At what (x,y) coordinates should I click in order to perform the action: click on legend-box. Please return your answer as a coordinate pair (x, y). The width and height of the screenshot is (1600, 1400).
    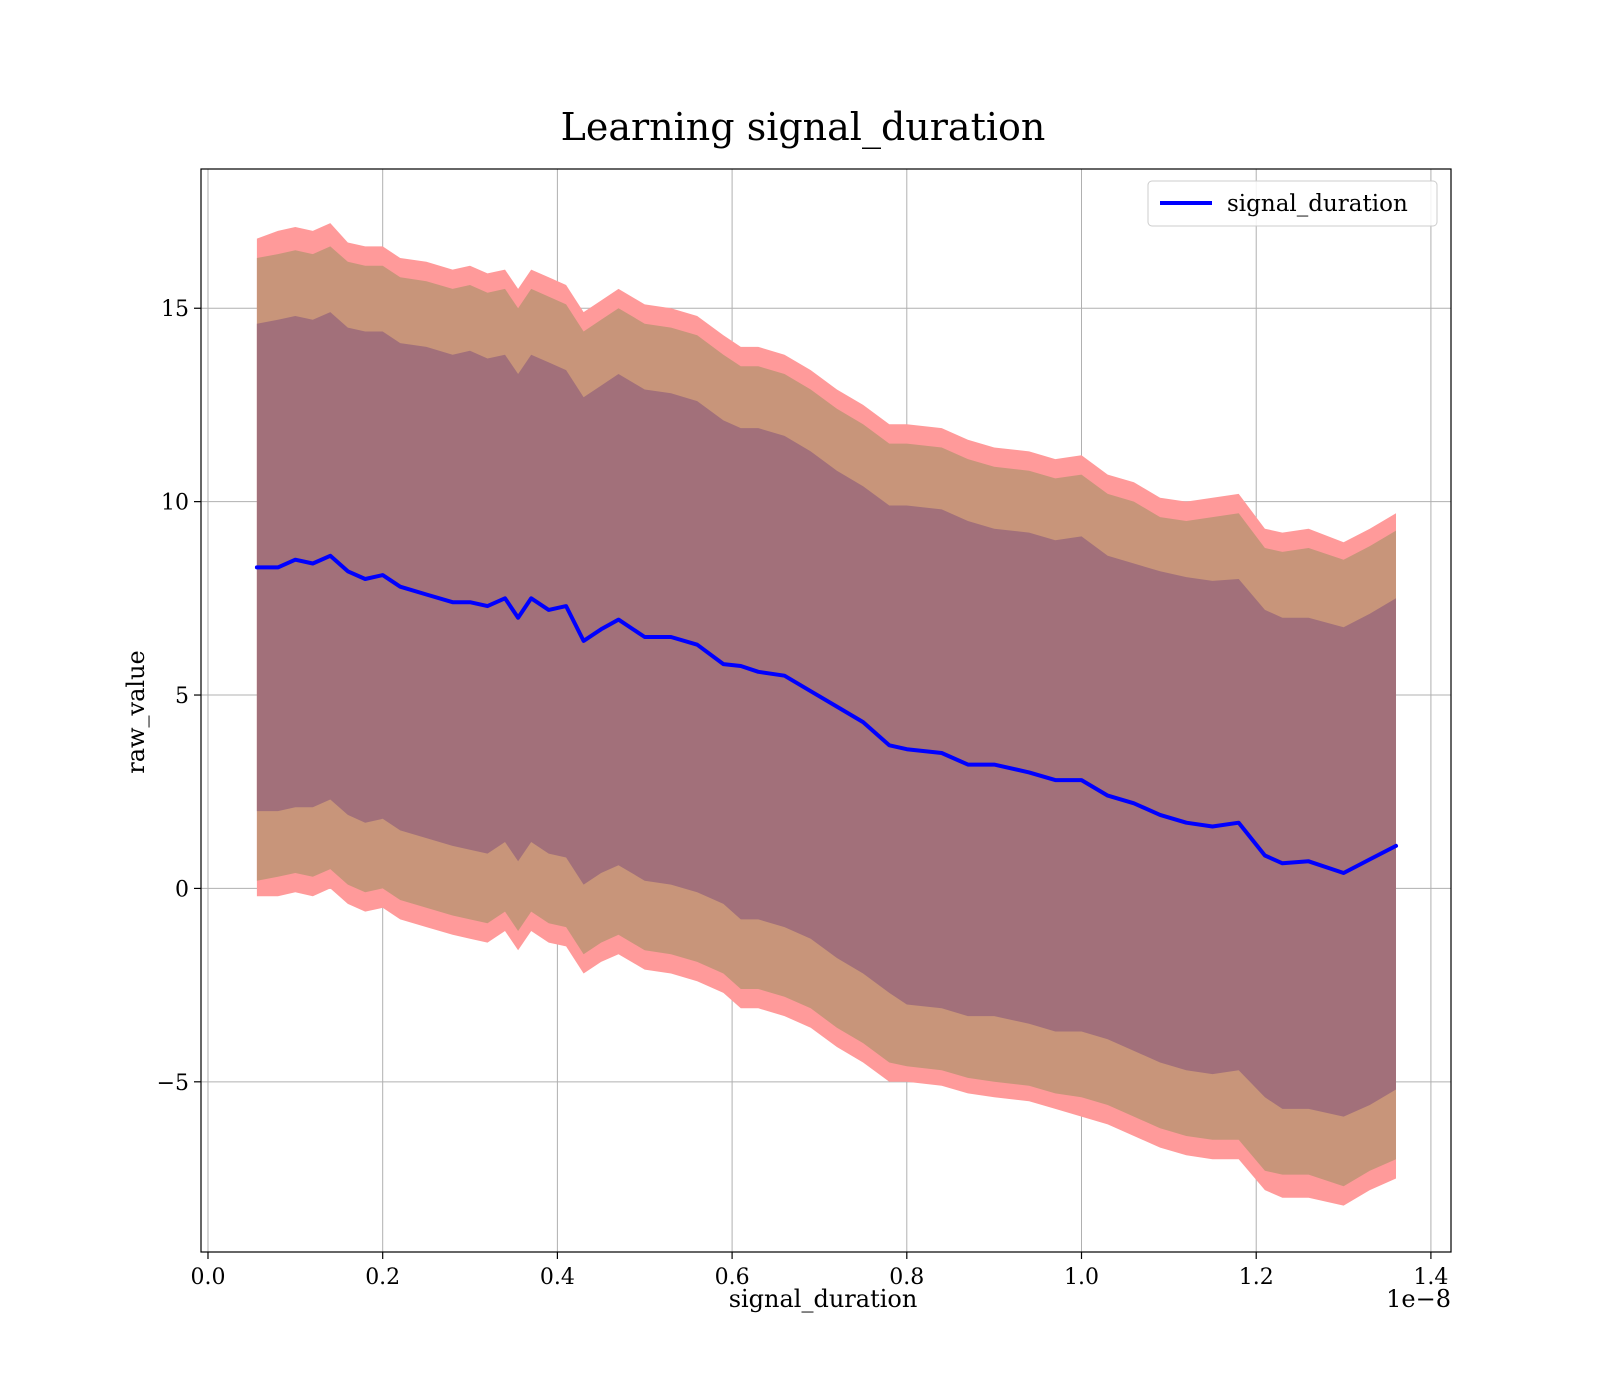
    Looking at the image, I should click on (1292, 203).